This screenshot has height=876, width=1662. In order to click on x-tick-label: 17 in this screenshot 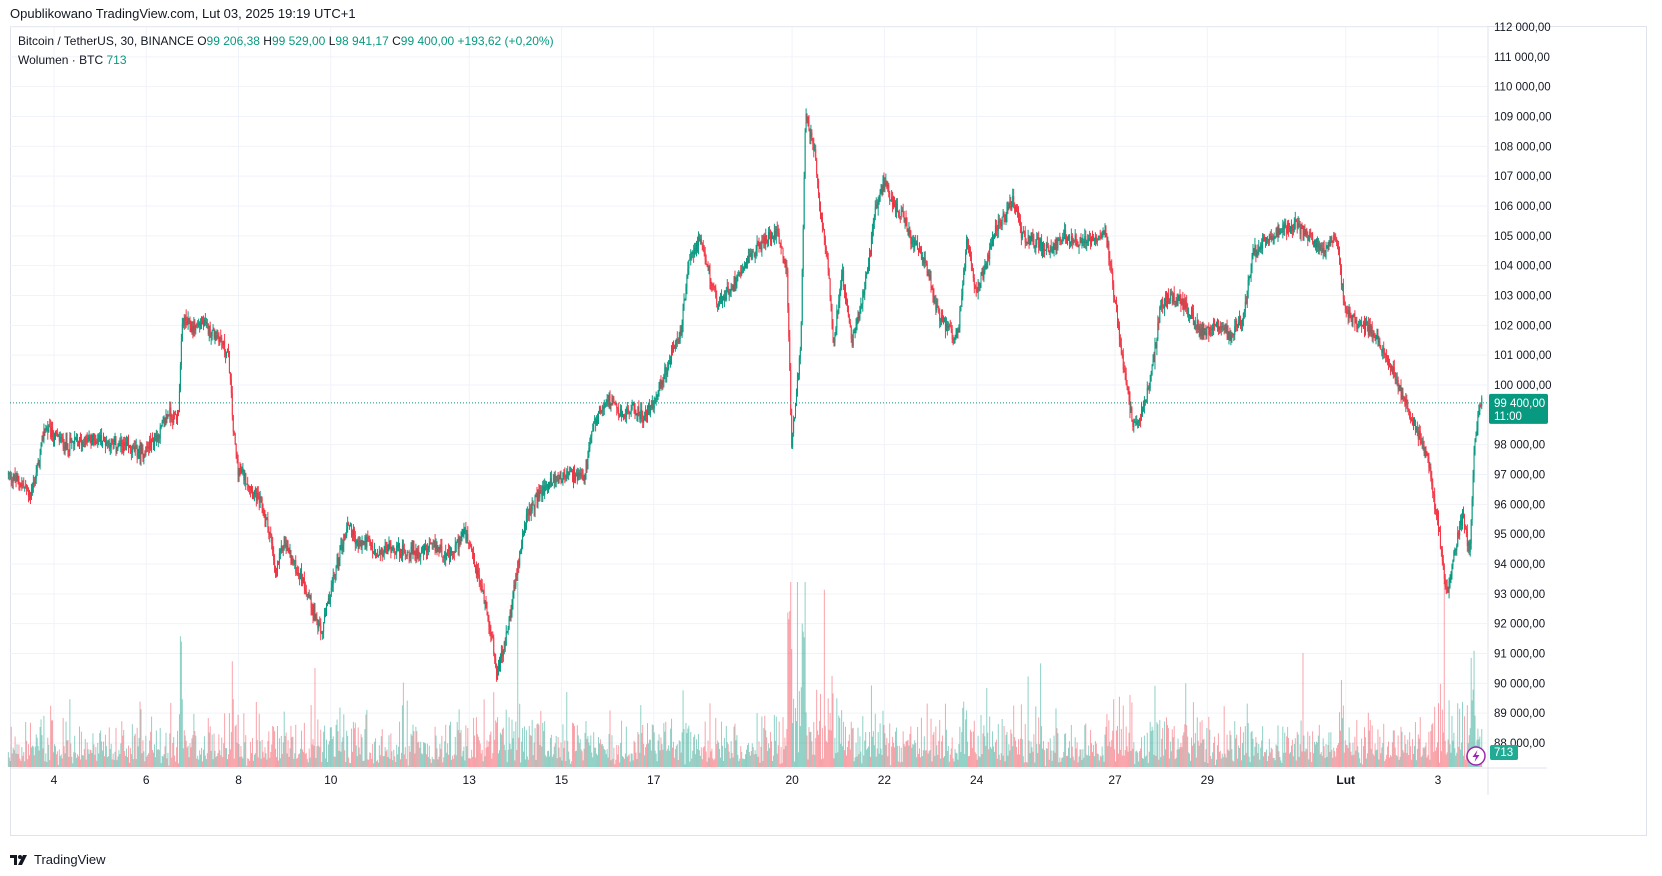, I will do `click(654, 780)`.